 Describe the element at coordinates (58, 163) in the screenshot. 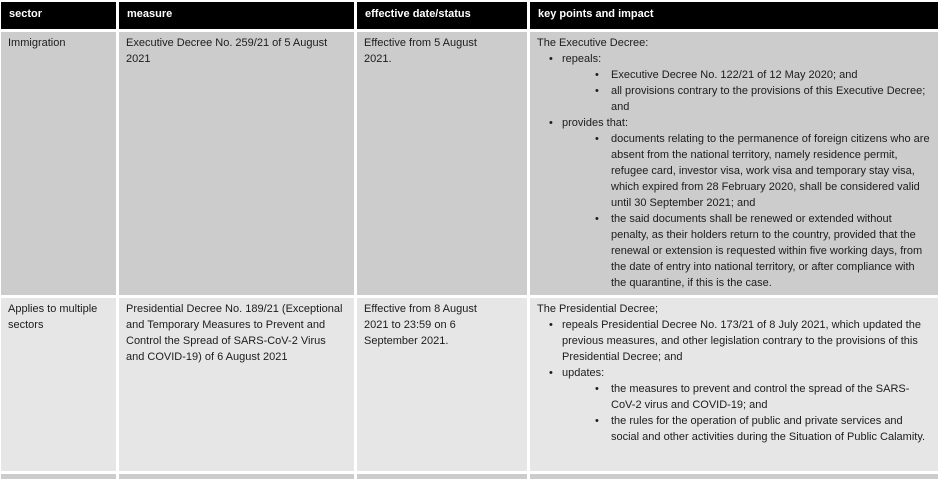

I see `cell-sector-row1: Immigration` at that location.